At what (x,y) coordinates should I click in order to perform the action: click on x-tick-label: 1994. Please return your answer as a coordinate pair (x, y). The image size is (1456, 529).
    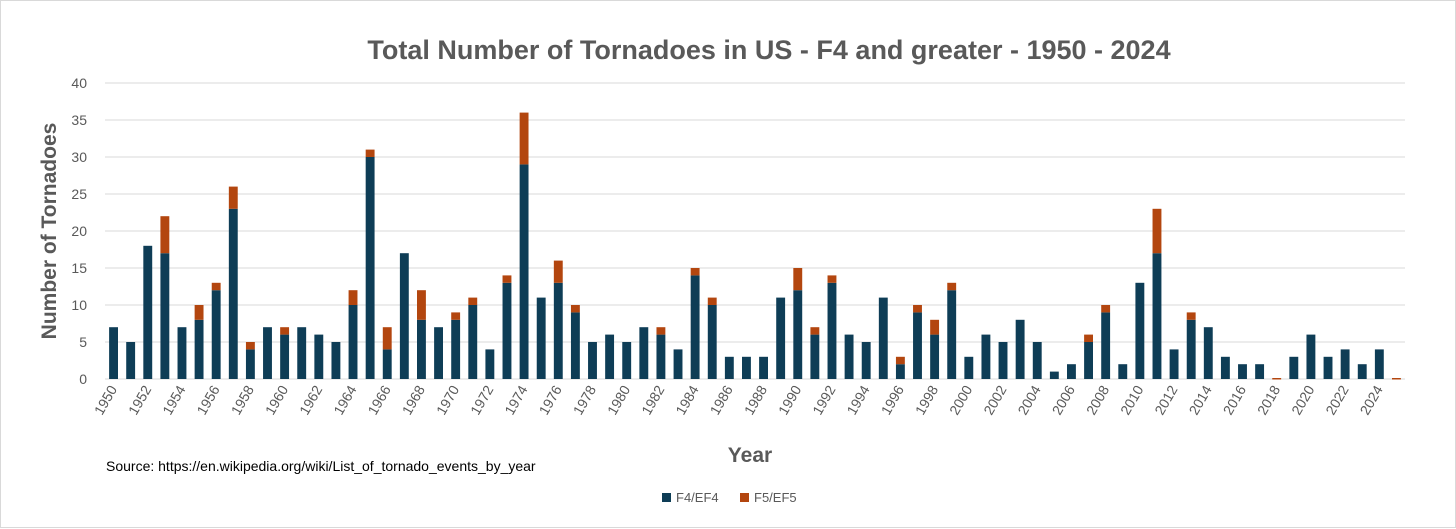
    Looking at the image, I should click on (858, 399).